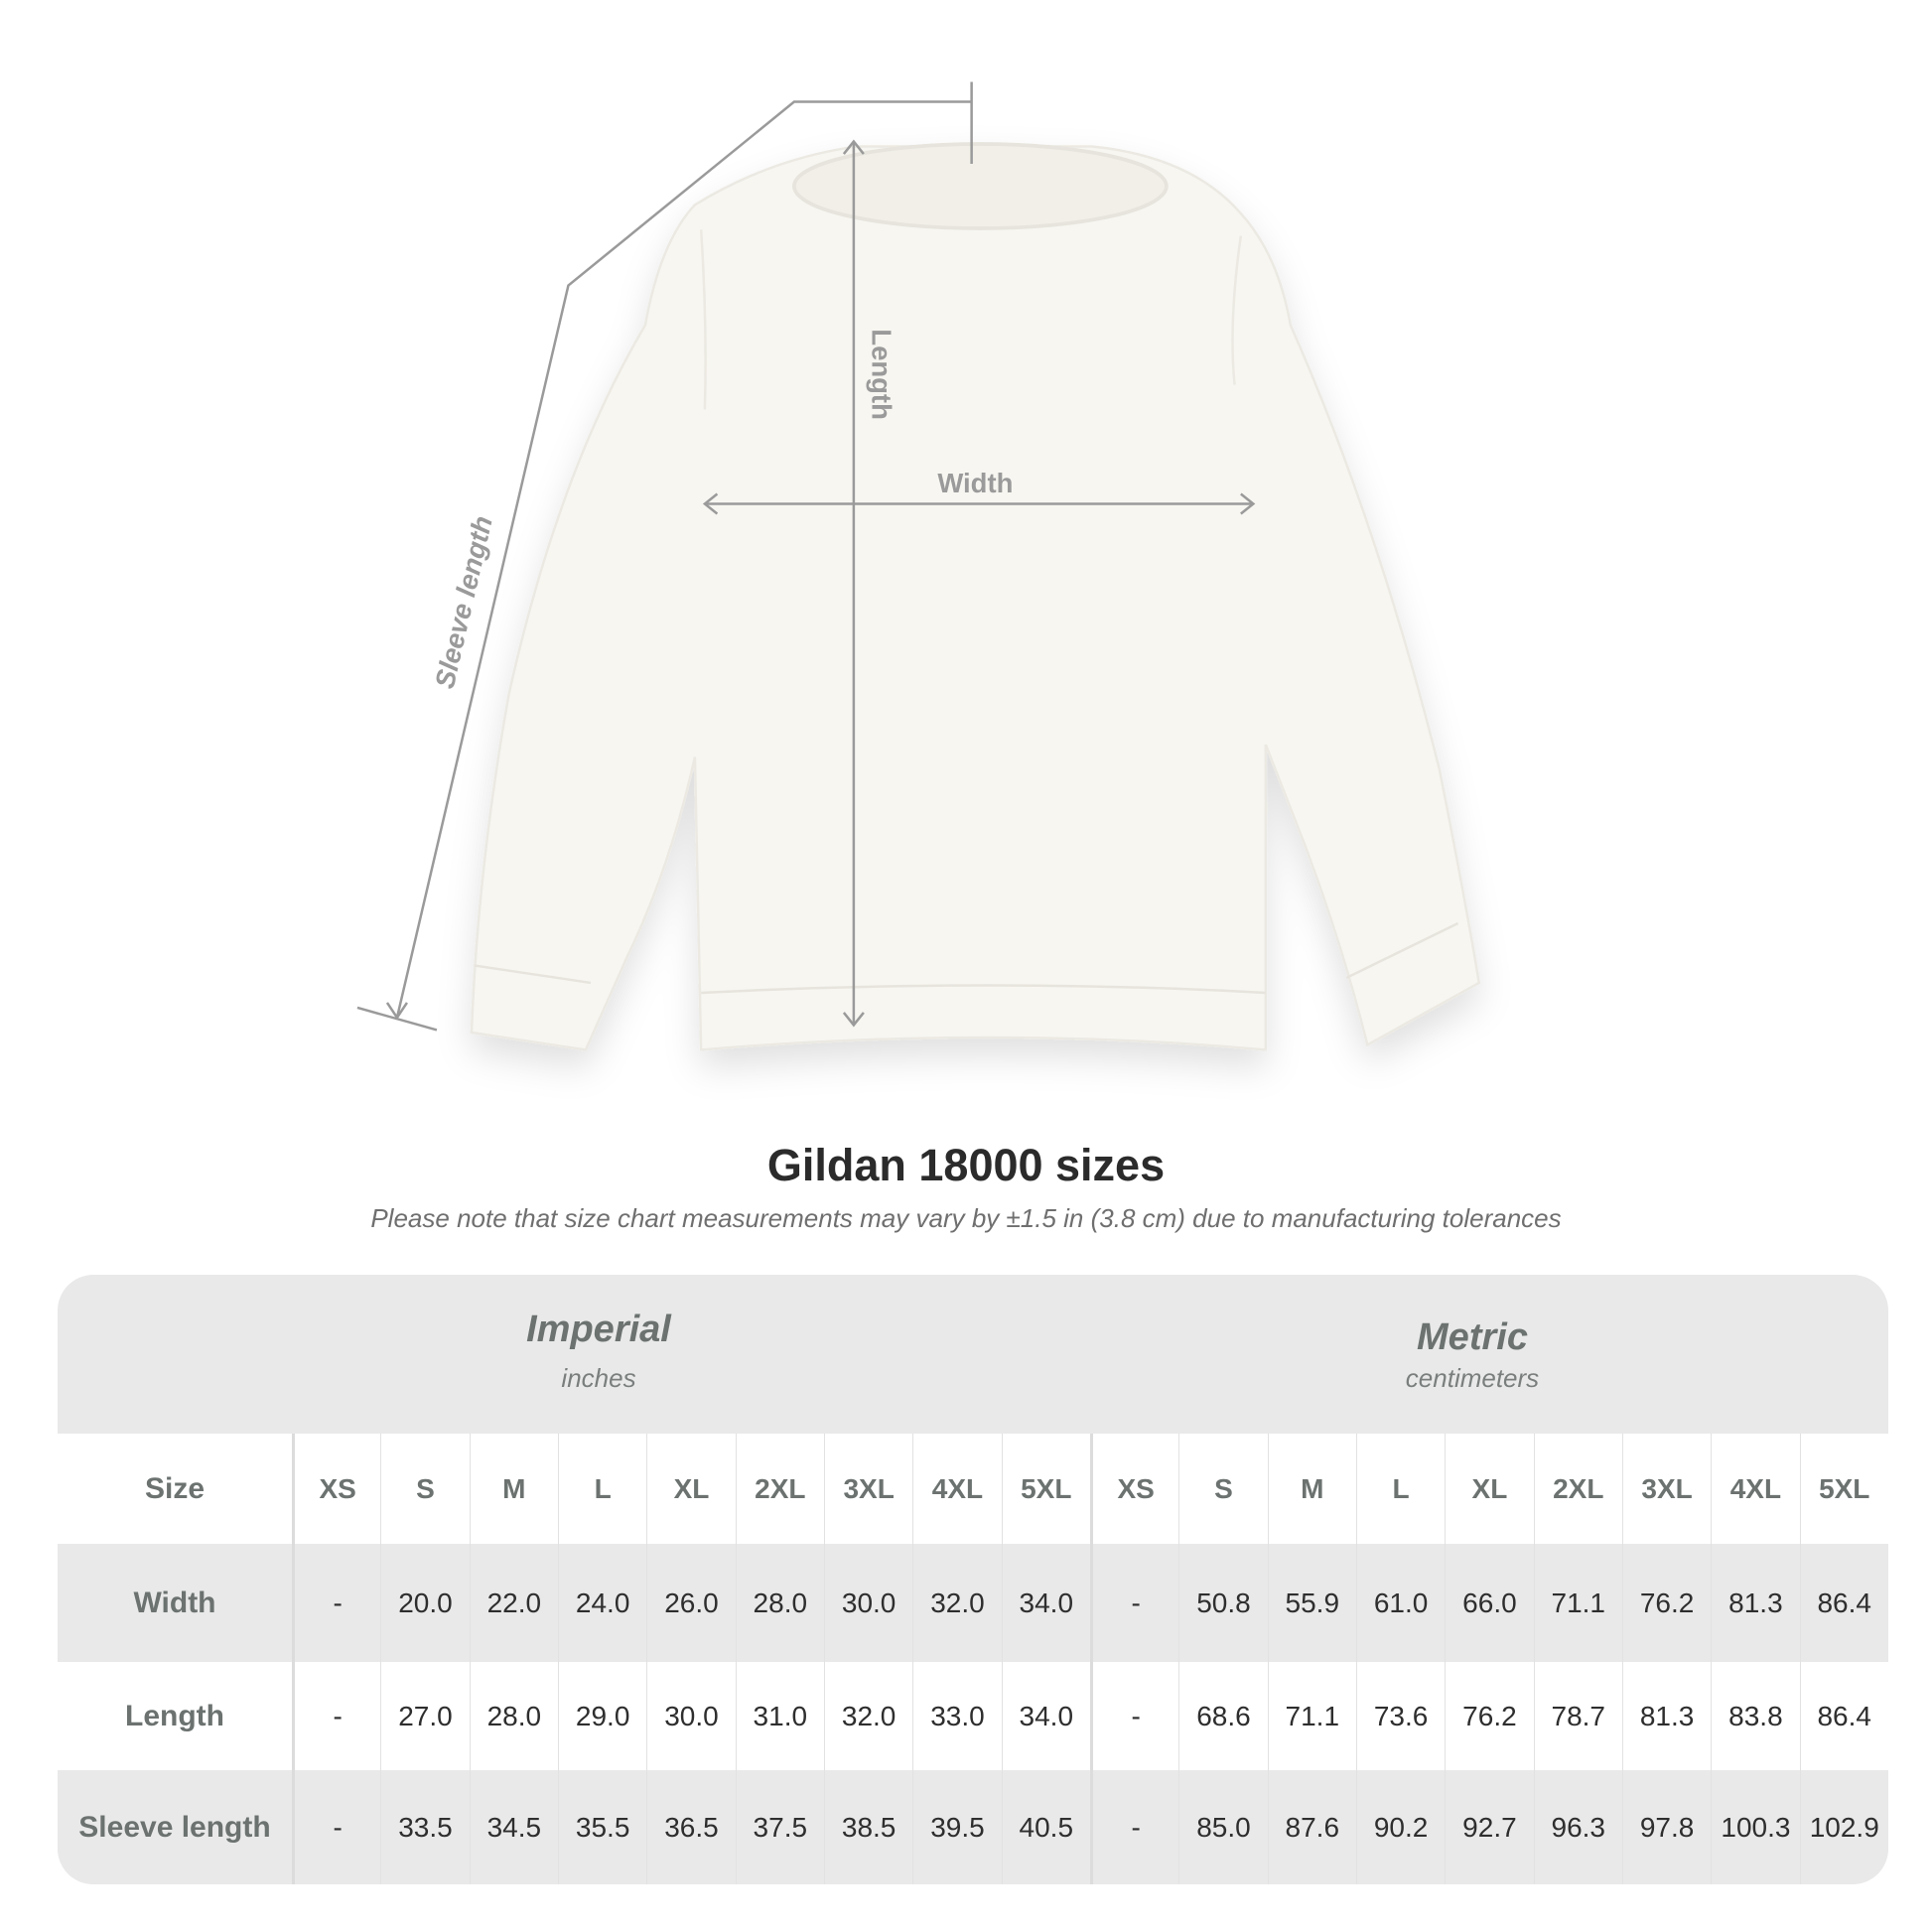  I want to click on imperial-value-cell: 24.0, so click(601, 1603).